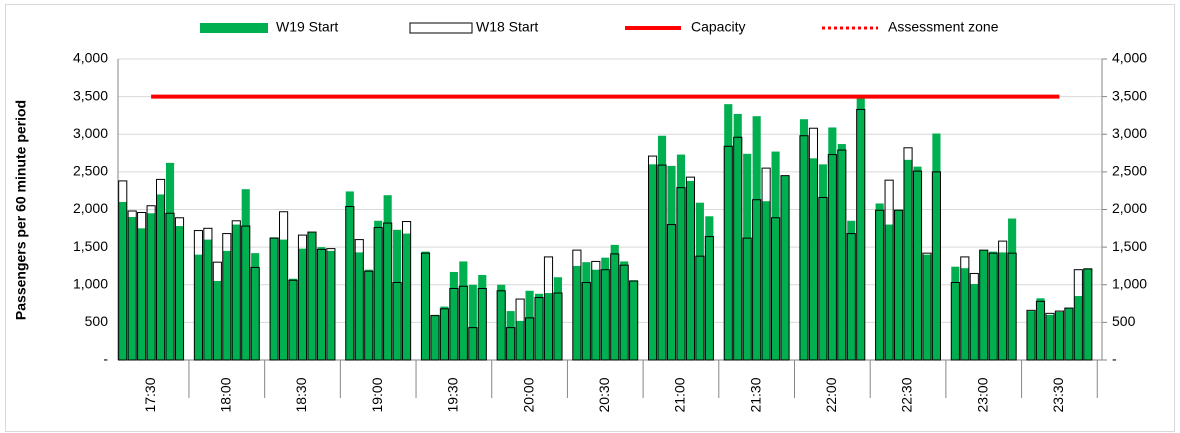 The image size is (1180, 433). What do you see at coordinates (1129, 58) in the screenshot?
I see `y2-tick-label: 4,000` at bounding box center [1129, 58].